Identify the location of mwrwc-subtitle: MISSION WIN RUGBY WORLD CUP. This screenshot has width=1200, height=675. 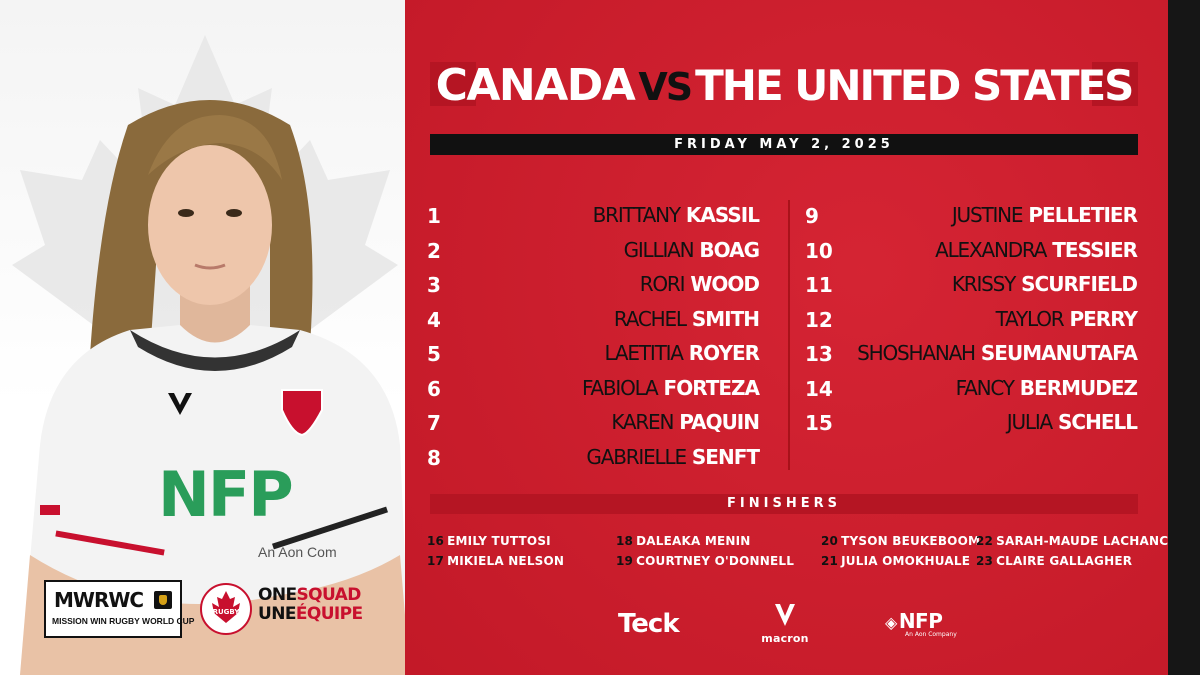
(123, 621).